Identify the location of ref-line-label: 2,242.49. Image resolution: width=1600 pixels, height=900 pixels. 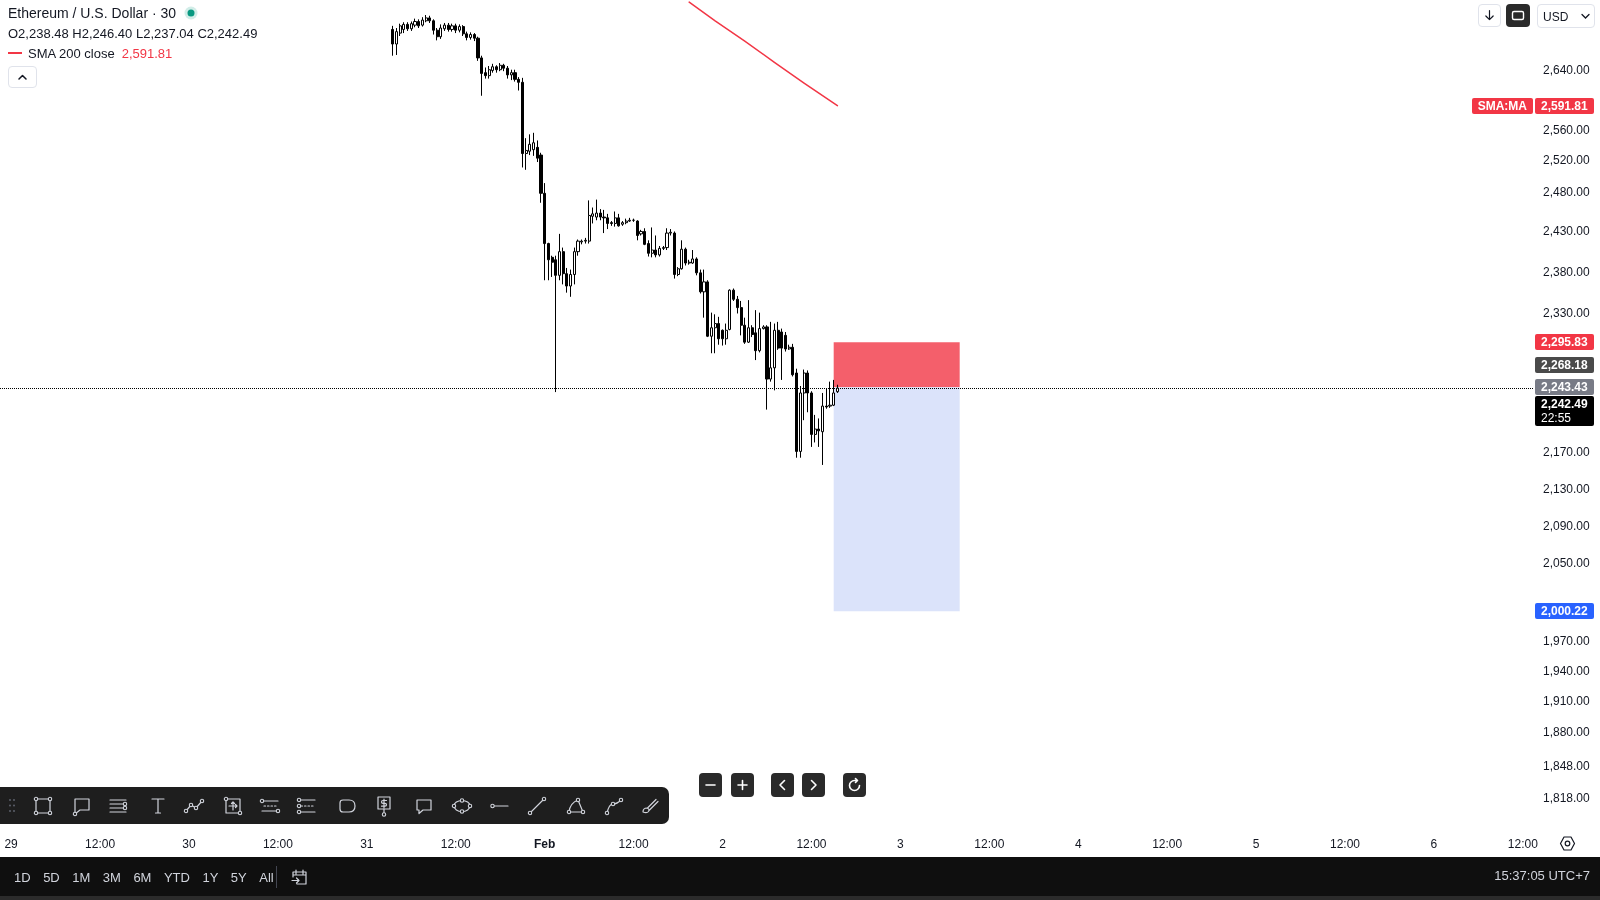
(1565, 404).